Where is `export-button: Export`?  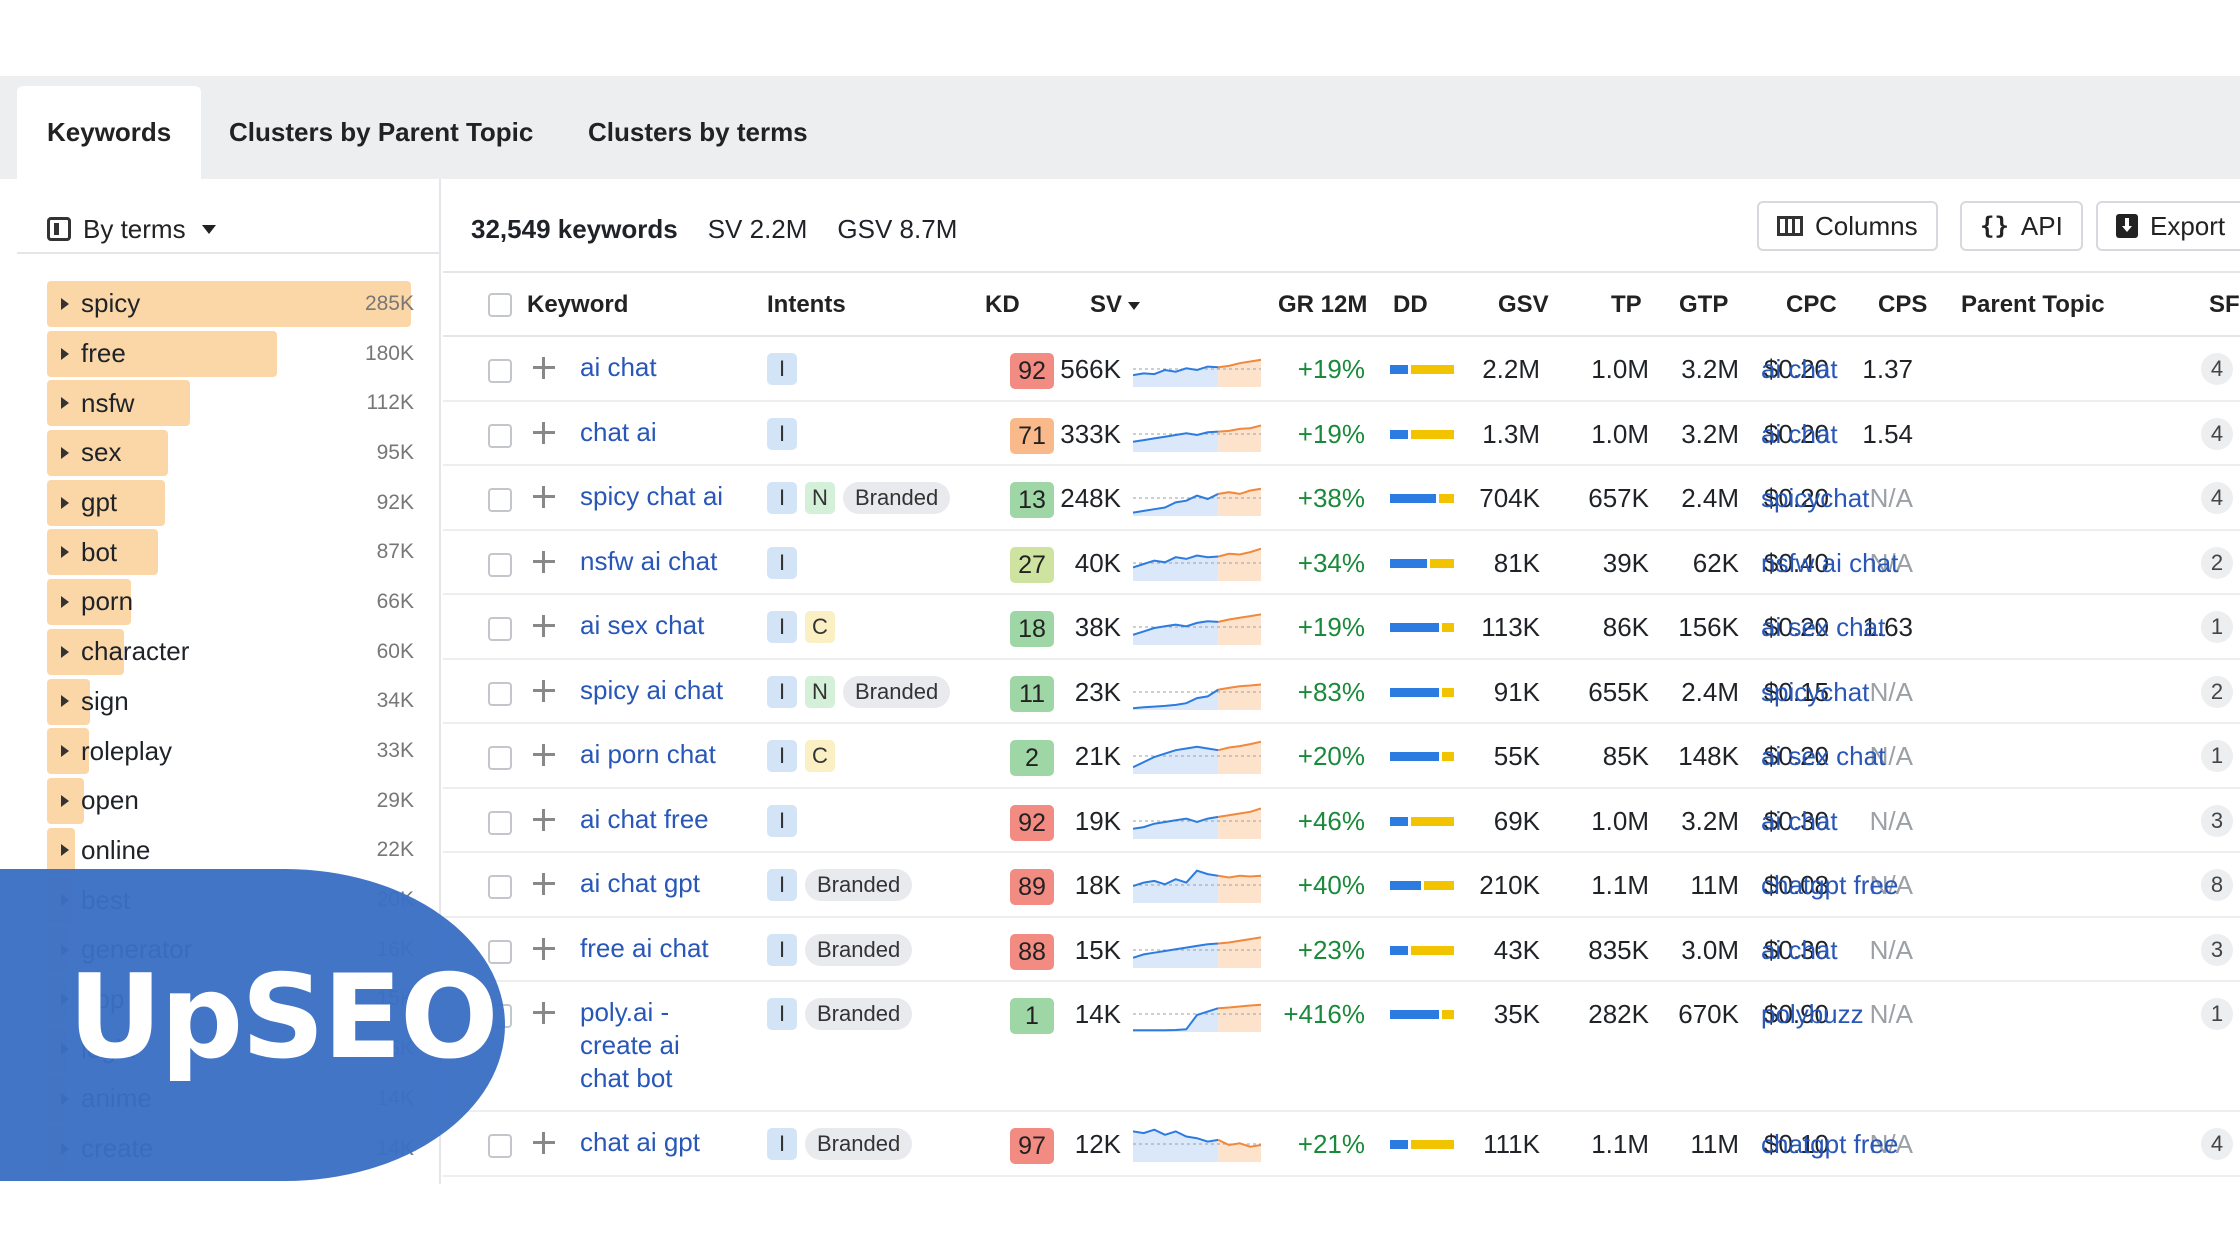
export-button: Export is located at coordinates (2168, 226).